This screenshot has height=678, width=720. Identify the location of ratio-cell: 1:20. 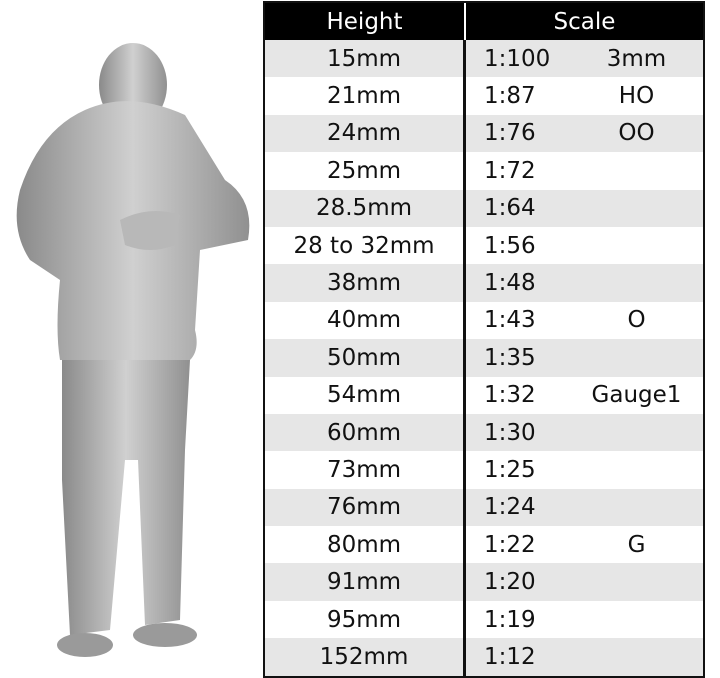
(510, 582).